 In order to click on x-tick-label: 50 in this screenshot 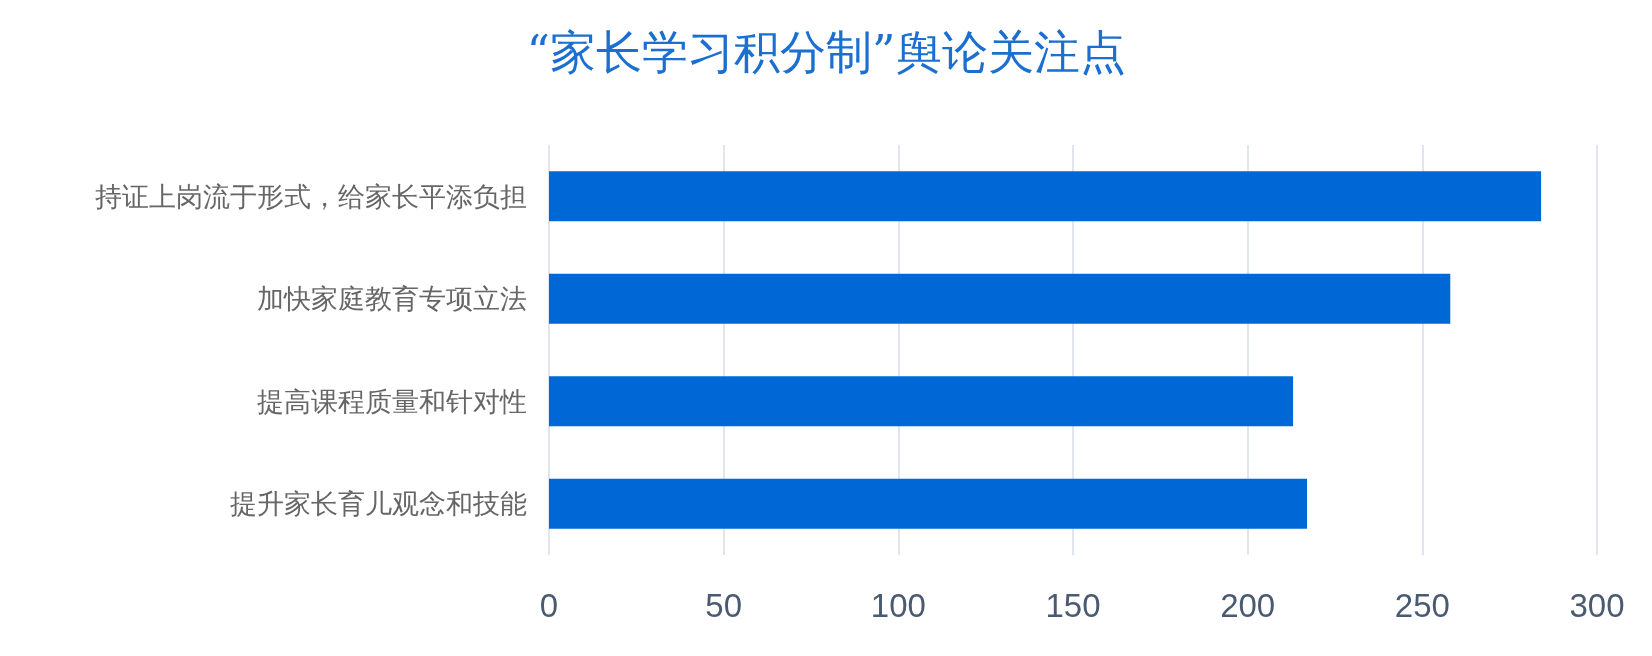, I will do `click(724, 605)`.